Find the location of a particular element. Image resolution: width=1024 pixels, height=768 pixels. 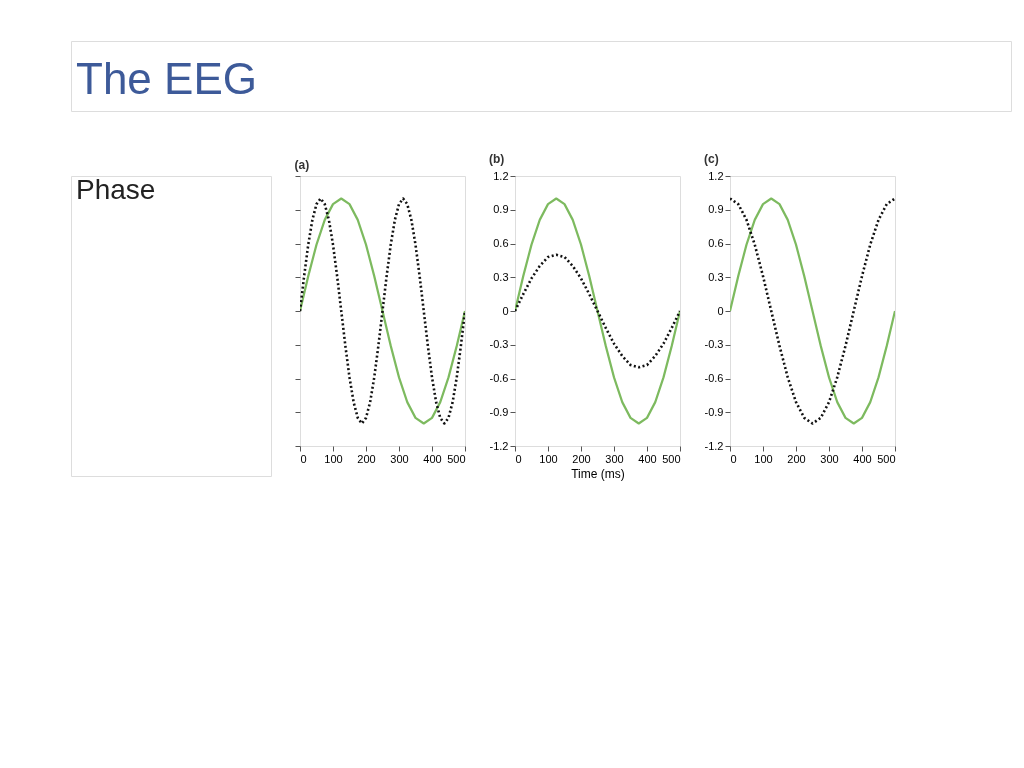

text: The EEG is located at coordinates (166, 78).